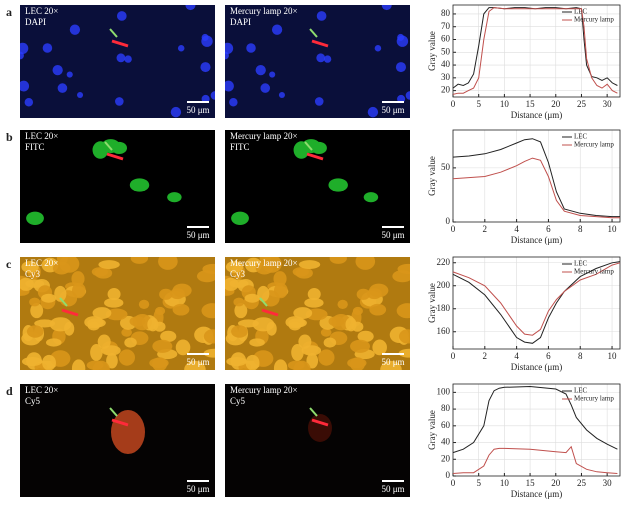 The width and height of the screenshot is (640, 506). I want to click on micrograph: Mercury lamp 20×Cy5 50 μm, so click(317, 440).